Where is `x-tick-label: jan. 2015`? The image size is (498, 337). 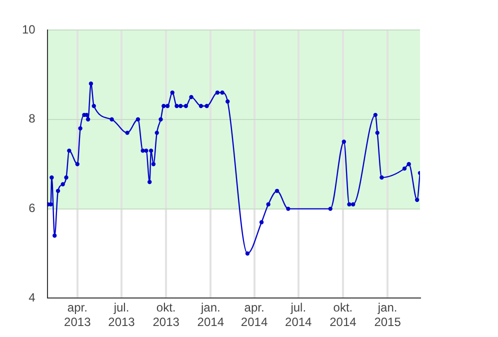
x-tick-label: jan. 2015 is located at coordinates (388, 315).